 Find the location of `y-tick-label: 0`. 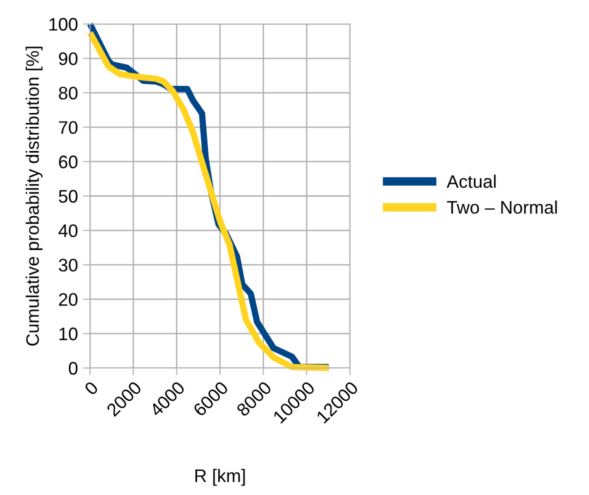

y-tick-label: 0 is located at coordinates (73, 368).